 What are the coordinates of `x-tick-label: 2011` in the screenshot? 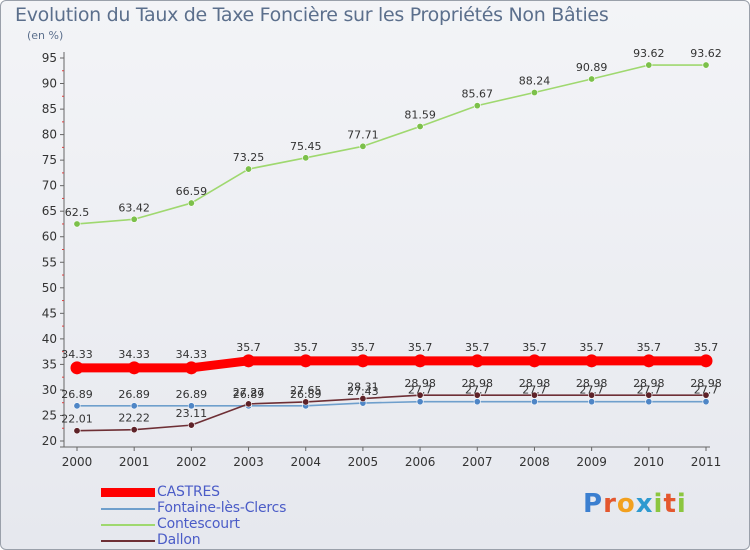 It's located at (706, 462).